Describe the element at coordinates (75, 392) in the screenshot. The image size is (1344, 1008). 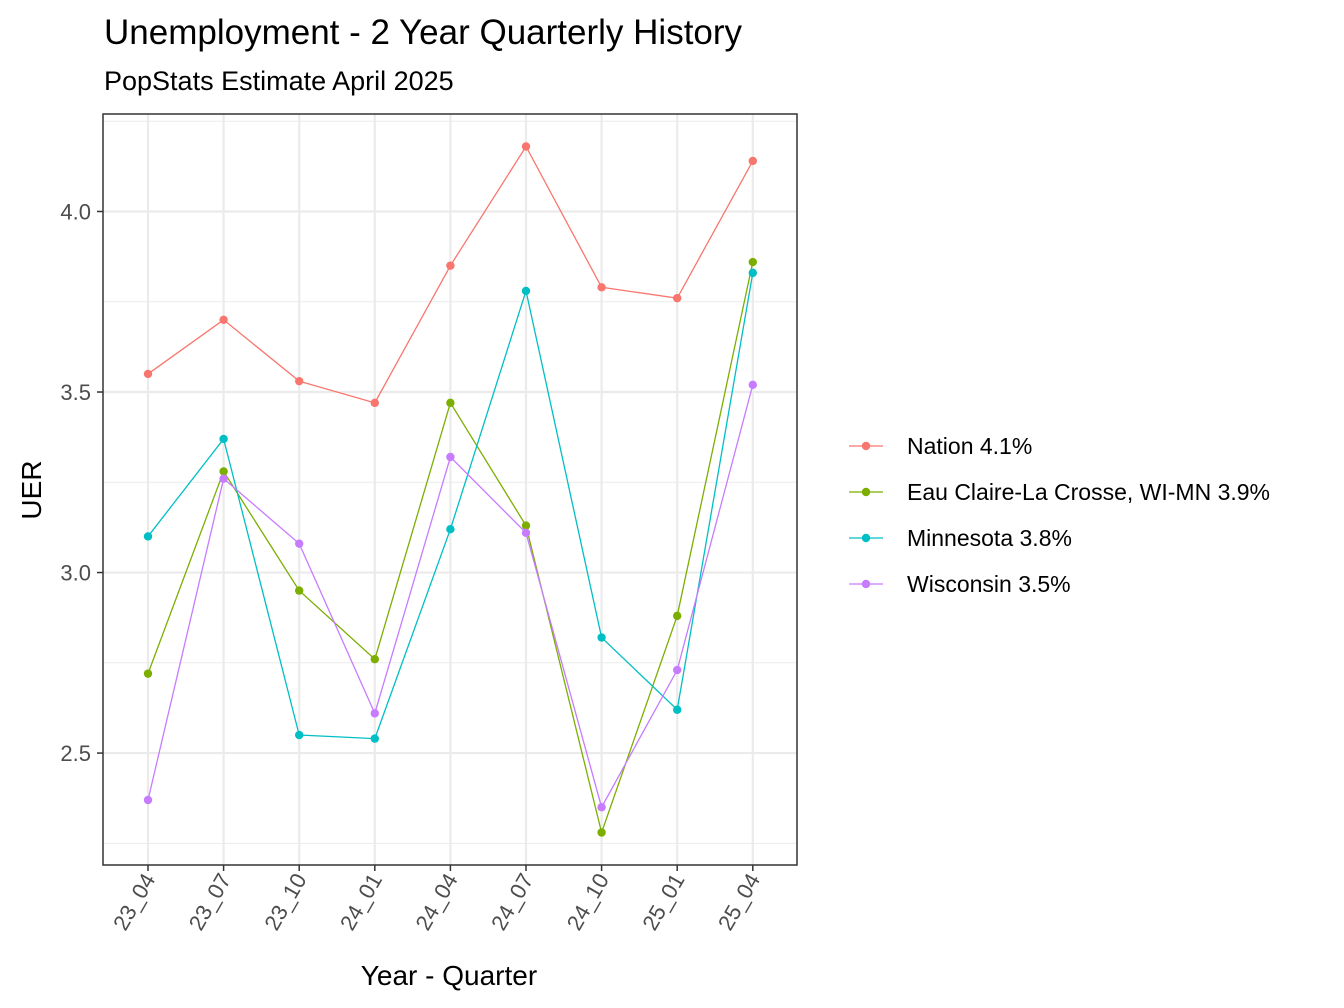
I see `y-tick-label: 3.5` at that location.